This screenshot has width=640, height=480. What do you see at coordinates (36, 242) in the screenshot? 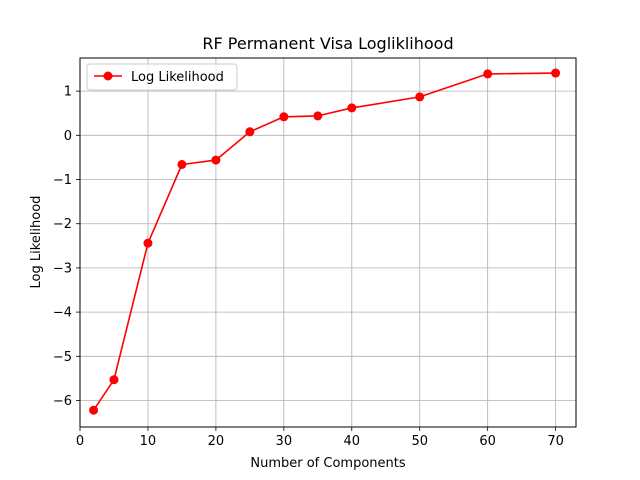
I see `y-axis-label: Log Likelihood` at bounding box center [36, 242].